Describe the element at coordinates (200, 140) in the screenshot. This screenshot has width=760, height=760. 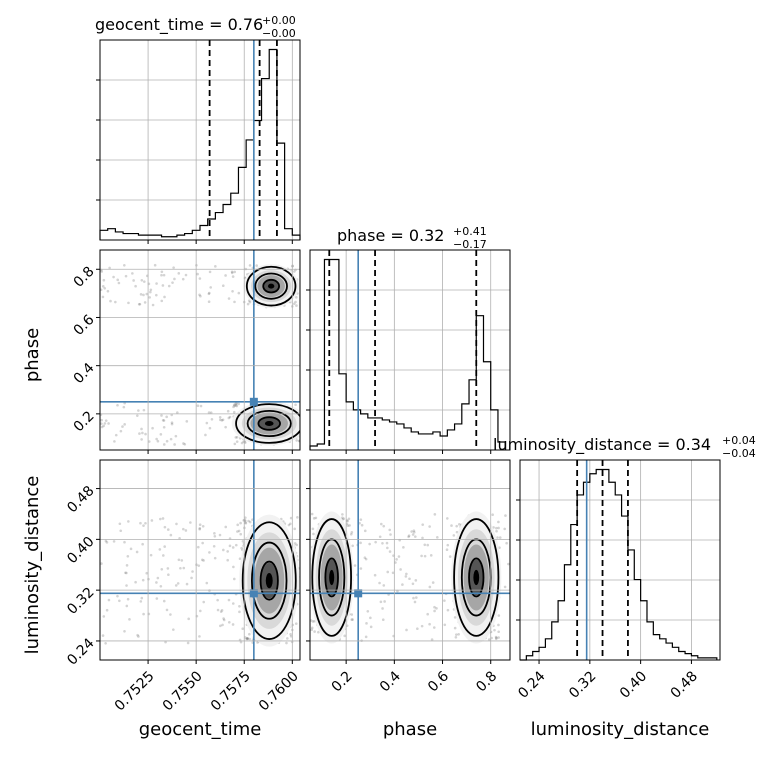
I see `hist-geocent-time-frame` at that location.